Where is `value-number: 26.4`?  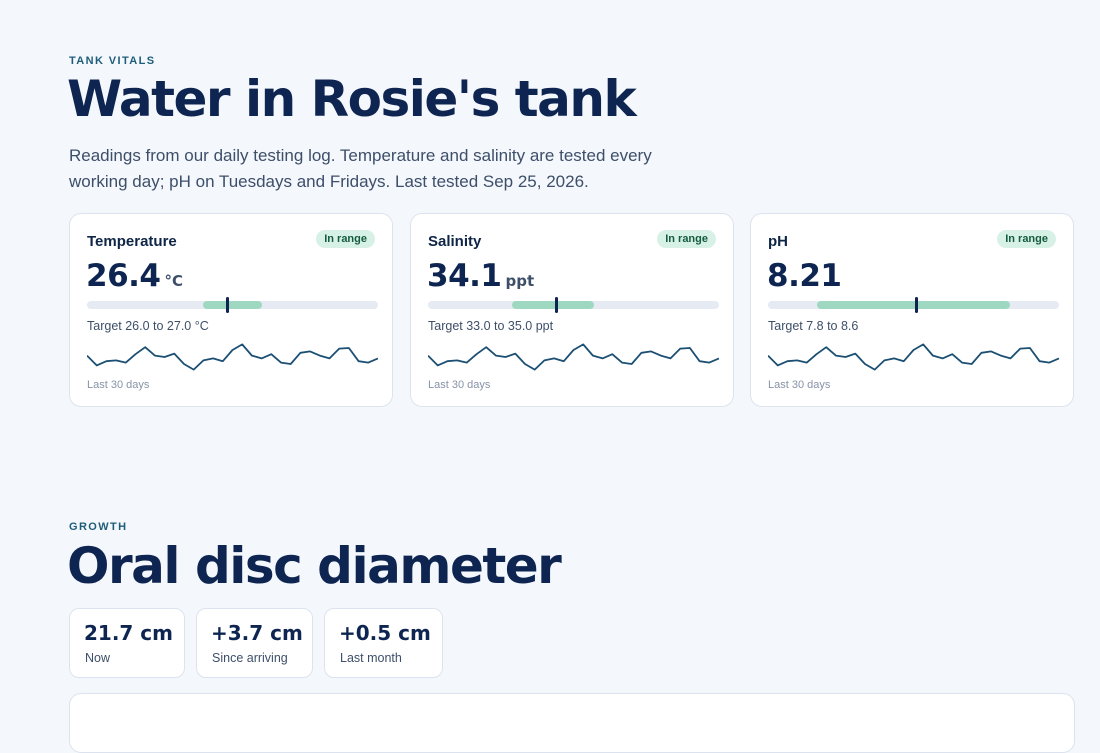 value-number: 26.4 is located at coordinates (123, 276).